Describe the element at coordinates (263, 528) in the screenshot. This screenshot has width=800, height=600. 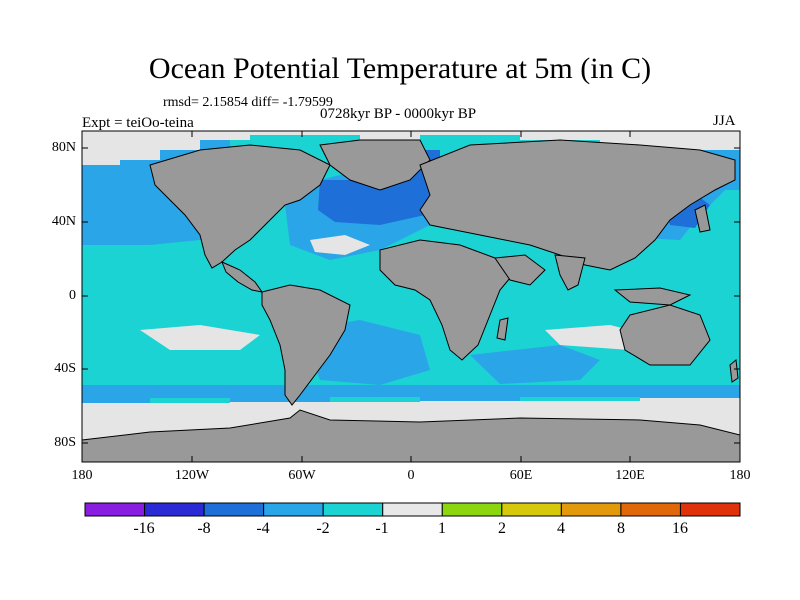
I see `colorbar-label: -4` at that location.